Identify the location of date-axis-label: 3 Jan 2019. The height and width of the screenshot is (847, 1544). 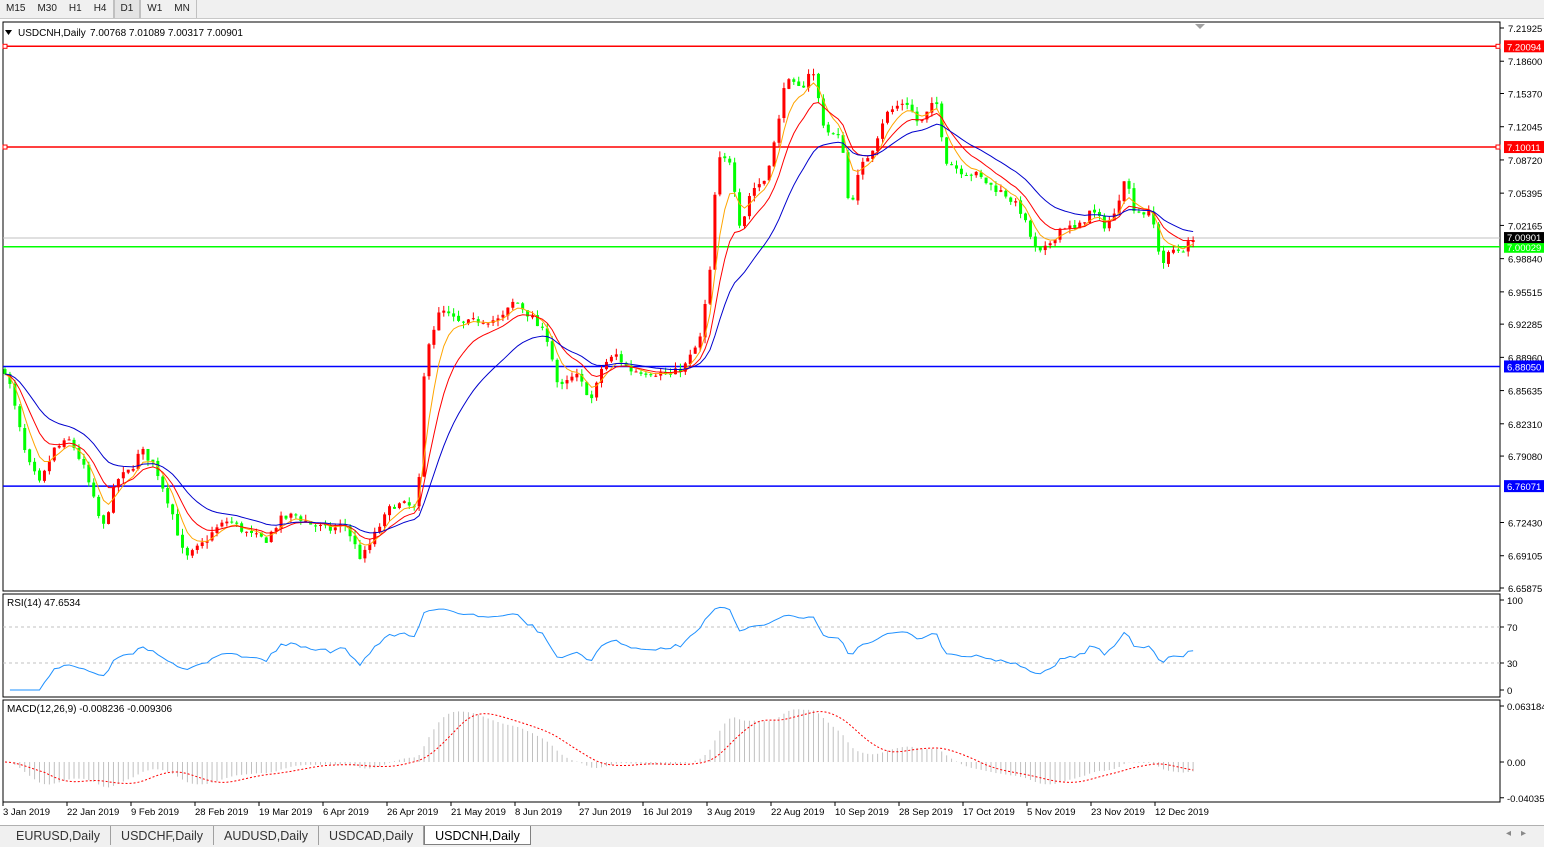
(26, 812).